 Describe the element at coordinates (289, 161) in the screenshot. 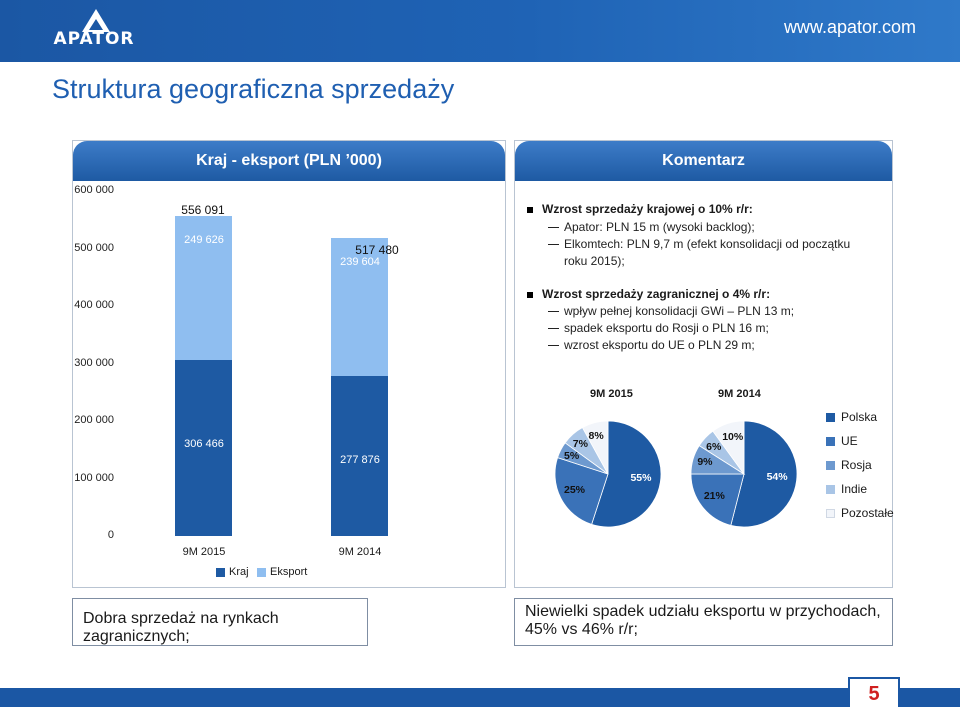

I see `left-panel-title: Kraj - eksport (PLN ’000)` at that location.